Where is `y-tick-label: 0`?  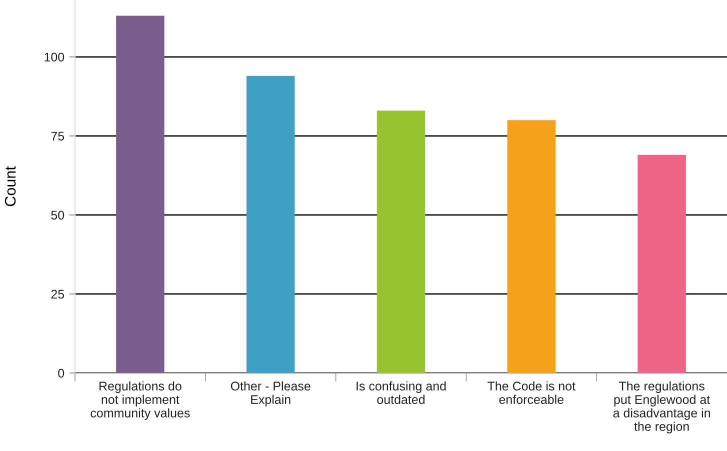
y-tick-label: 0 is located at coordinates (61, 373).